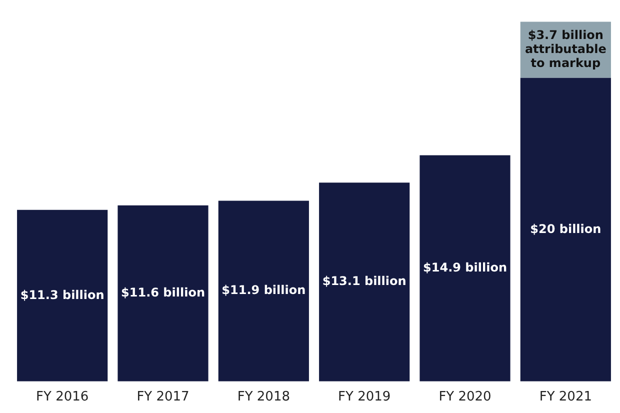  Describe the element at coordinates (565, 49) in the screenshot. I see `data-label: $3.7 billion attributable to markup` at that location.